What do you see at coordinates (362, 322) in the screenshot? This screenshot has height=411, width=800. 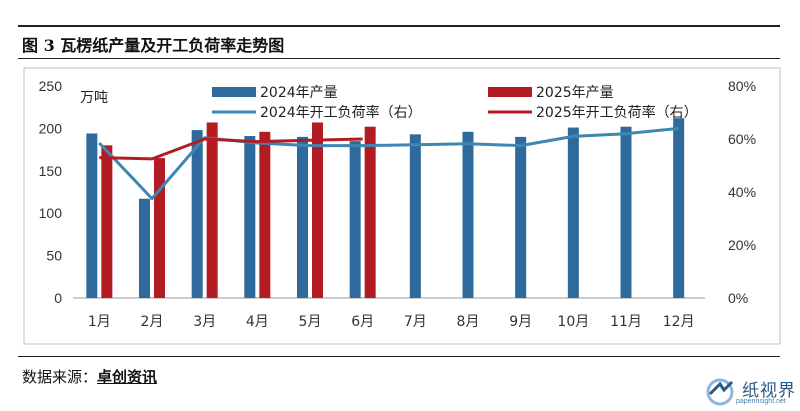 I see `x-tick-label: 6月` at bounding box center [362, 322].